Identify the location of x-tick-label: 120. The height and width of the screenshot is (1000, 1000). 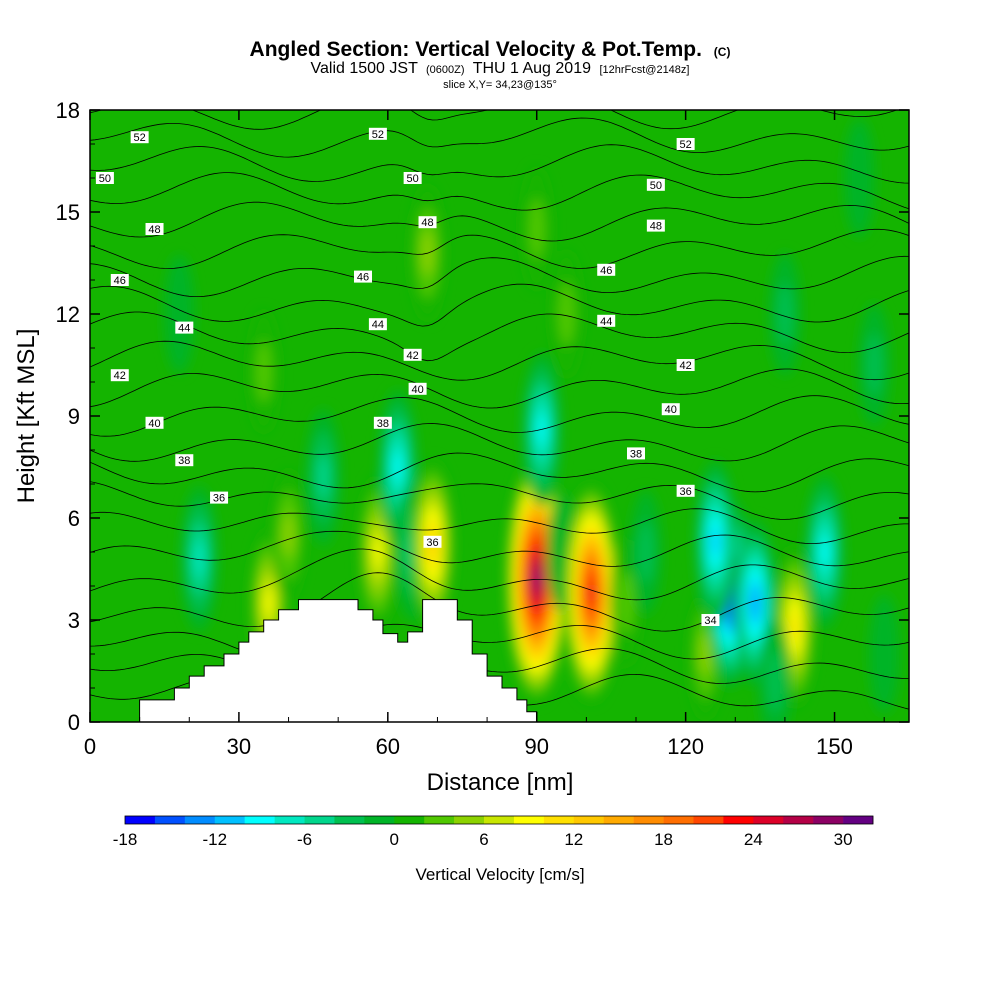
(685, 746).